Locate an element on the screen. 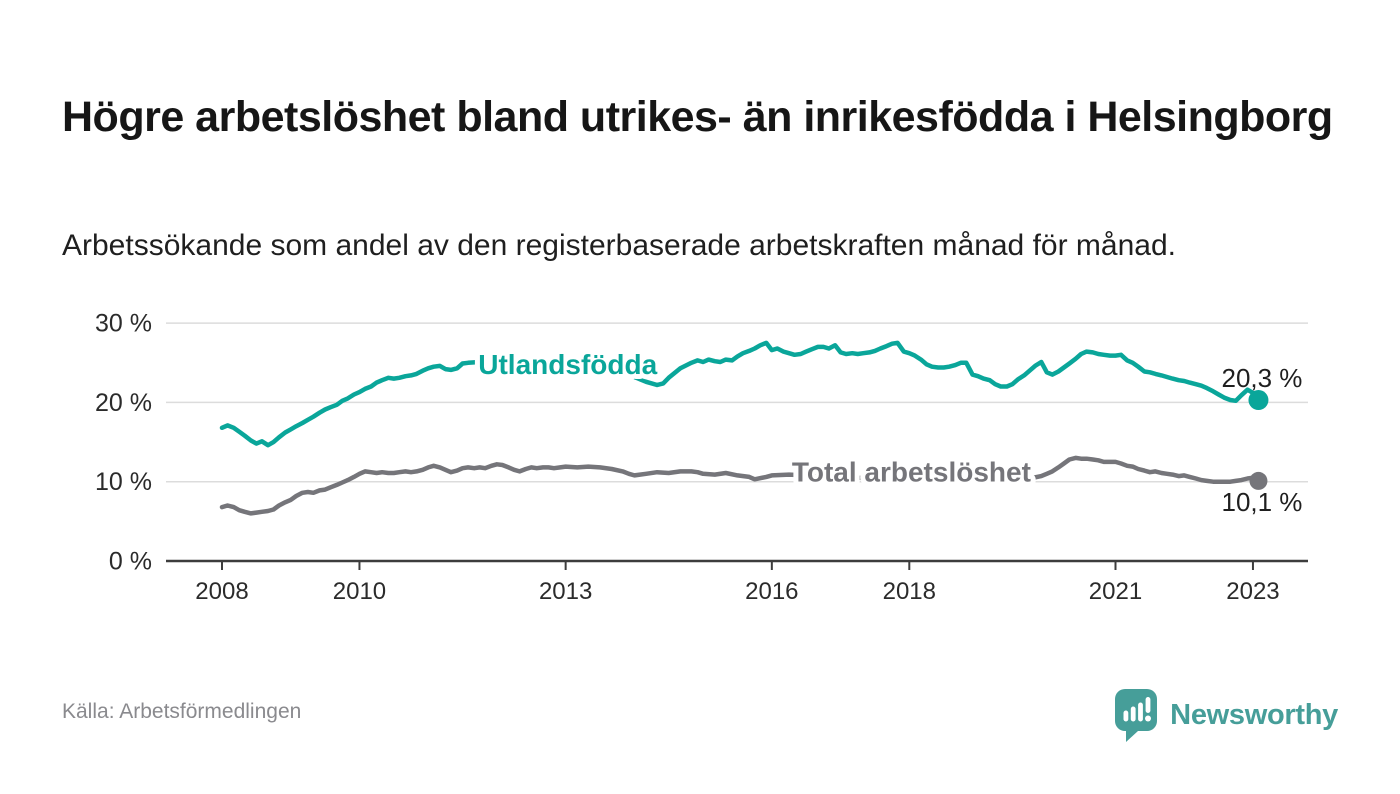 This screenshot has height=794, width=1400. newsworthy-logo: Newsworthy is located at coordinates (1226, 715).